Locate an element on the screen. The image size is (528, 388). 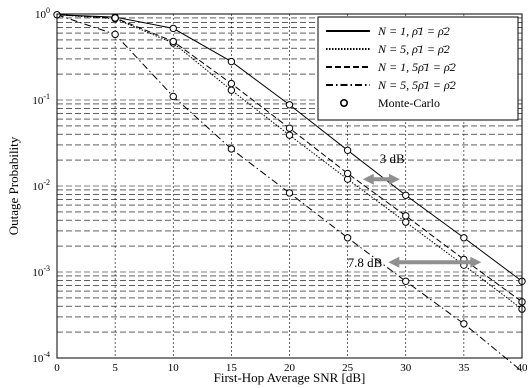
y-tick-label: 10⁻³ is located at coordinates (41, 271).